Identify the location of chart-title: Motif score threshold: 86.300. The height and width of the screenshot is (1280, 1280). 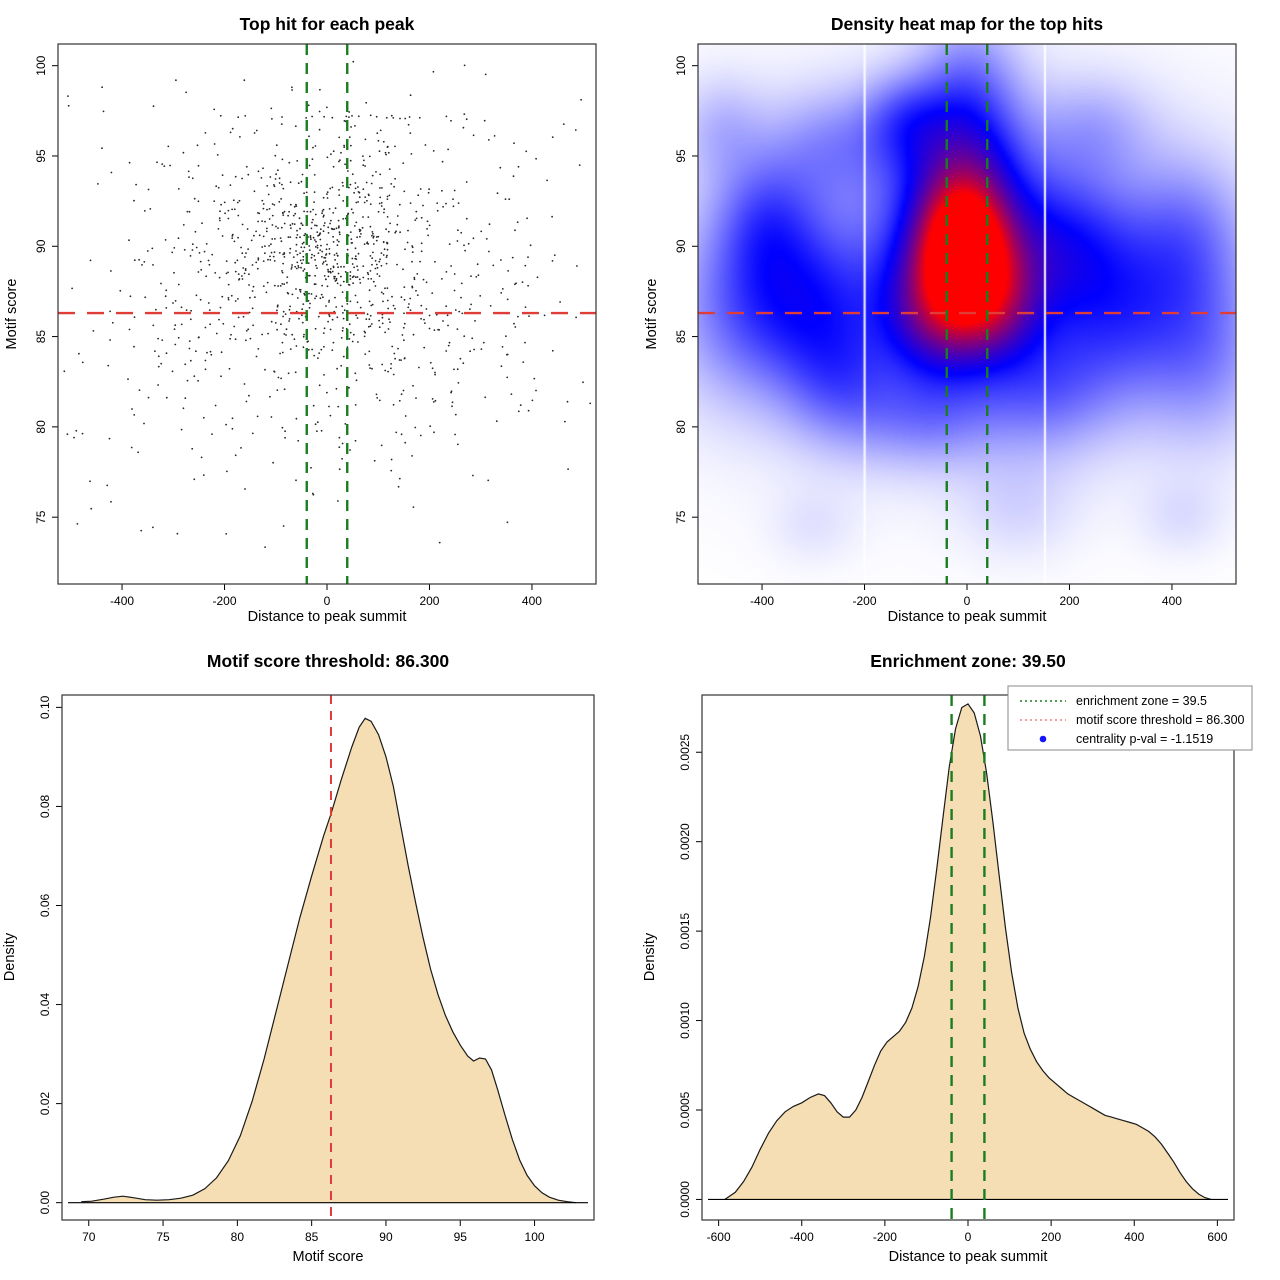
(328, 661).